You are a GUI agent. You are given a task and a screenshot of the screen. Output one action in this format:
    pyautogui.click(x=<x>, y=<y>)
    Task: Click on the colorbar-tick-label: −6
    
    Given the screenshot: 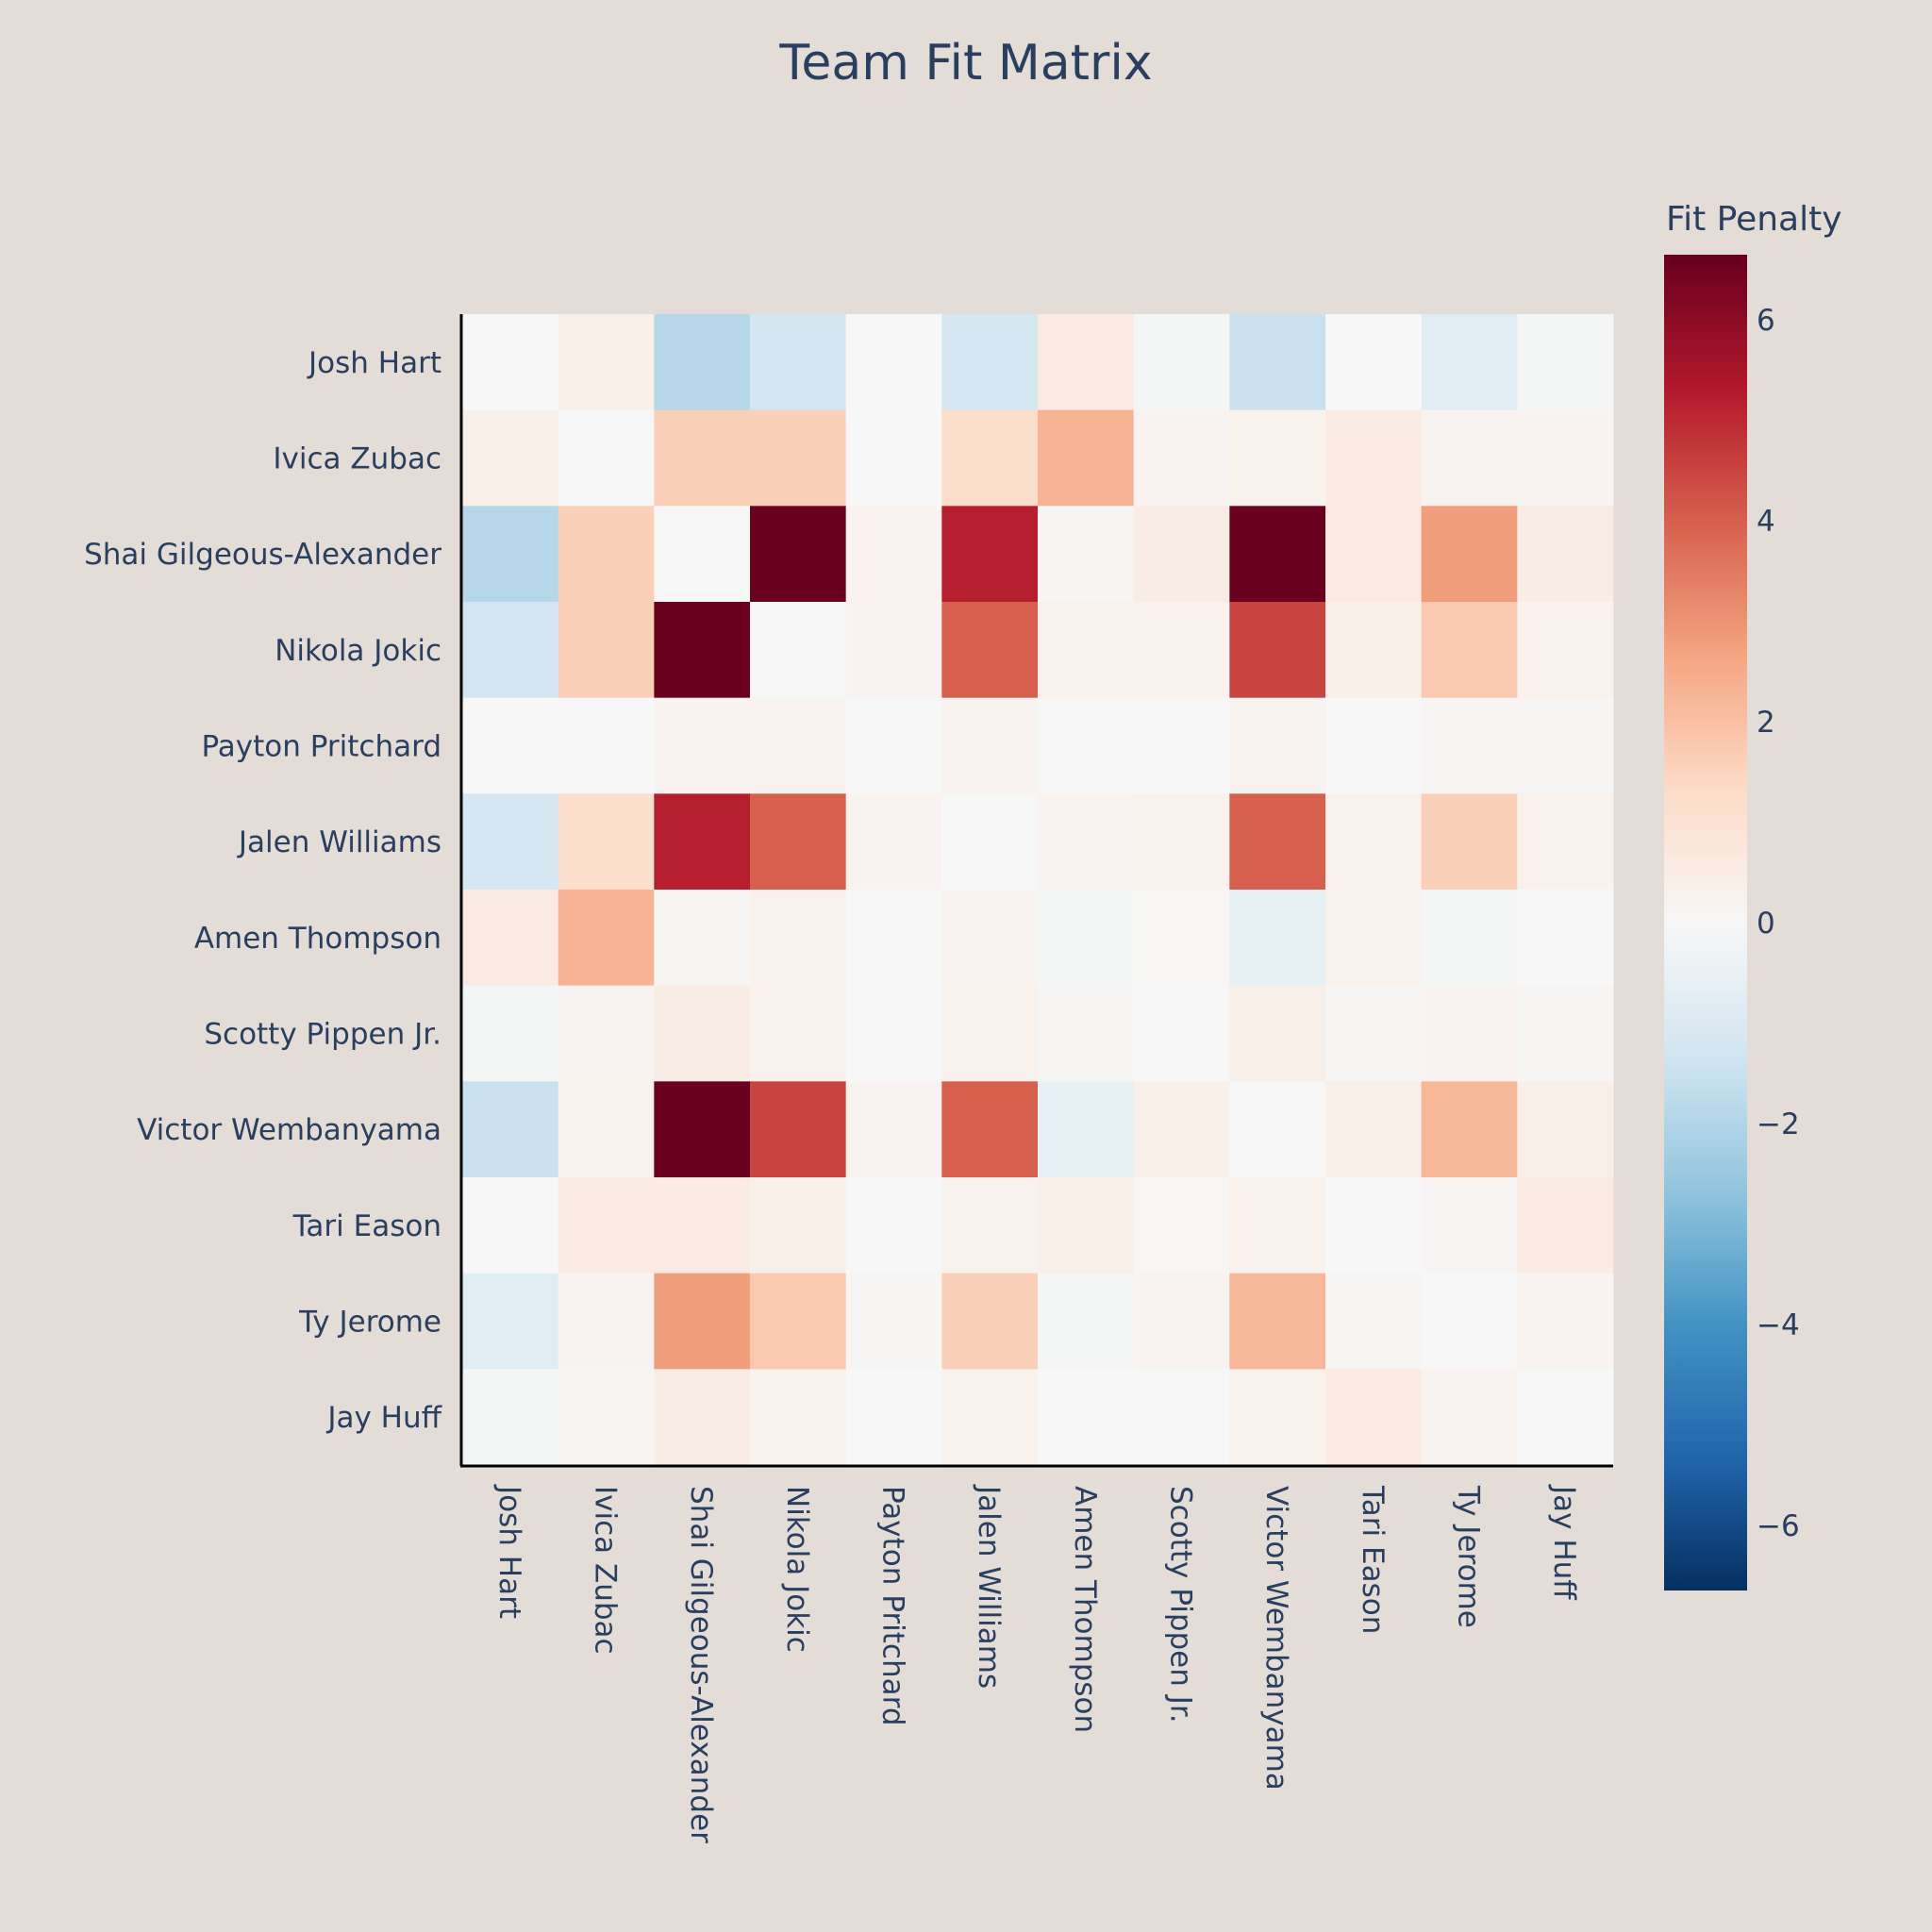 What is the action you would take?
    pyautogui.click(x=1778, y=1526)
    